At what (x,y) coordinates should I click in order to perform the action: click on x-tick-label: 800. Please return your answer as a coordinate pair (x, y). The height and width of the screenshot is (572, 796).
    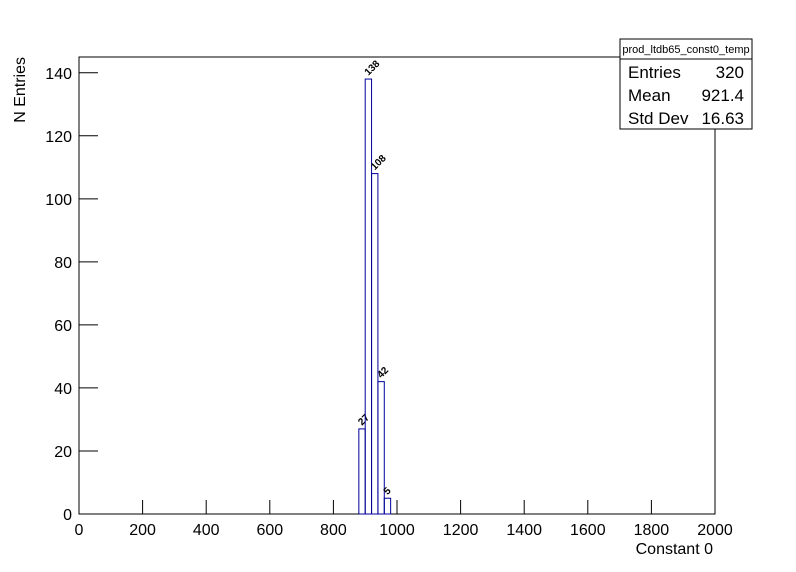
    Looking at the image, I should click on (333, 530).